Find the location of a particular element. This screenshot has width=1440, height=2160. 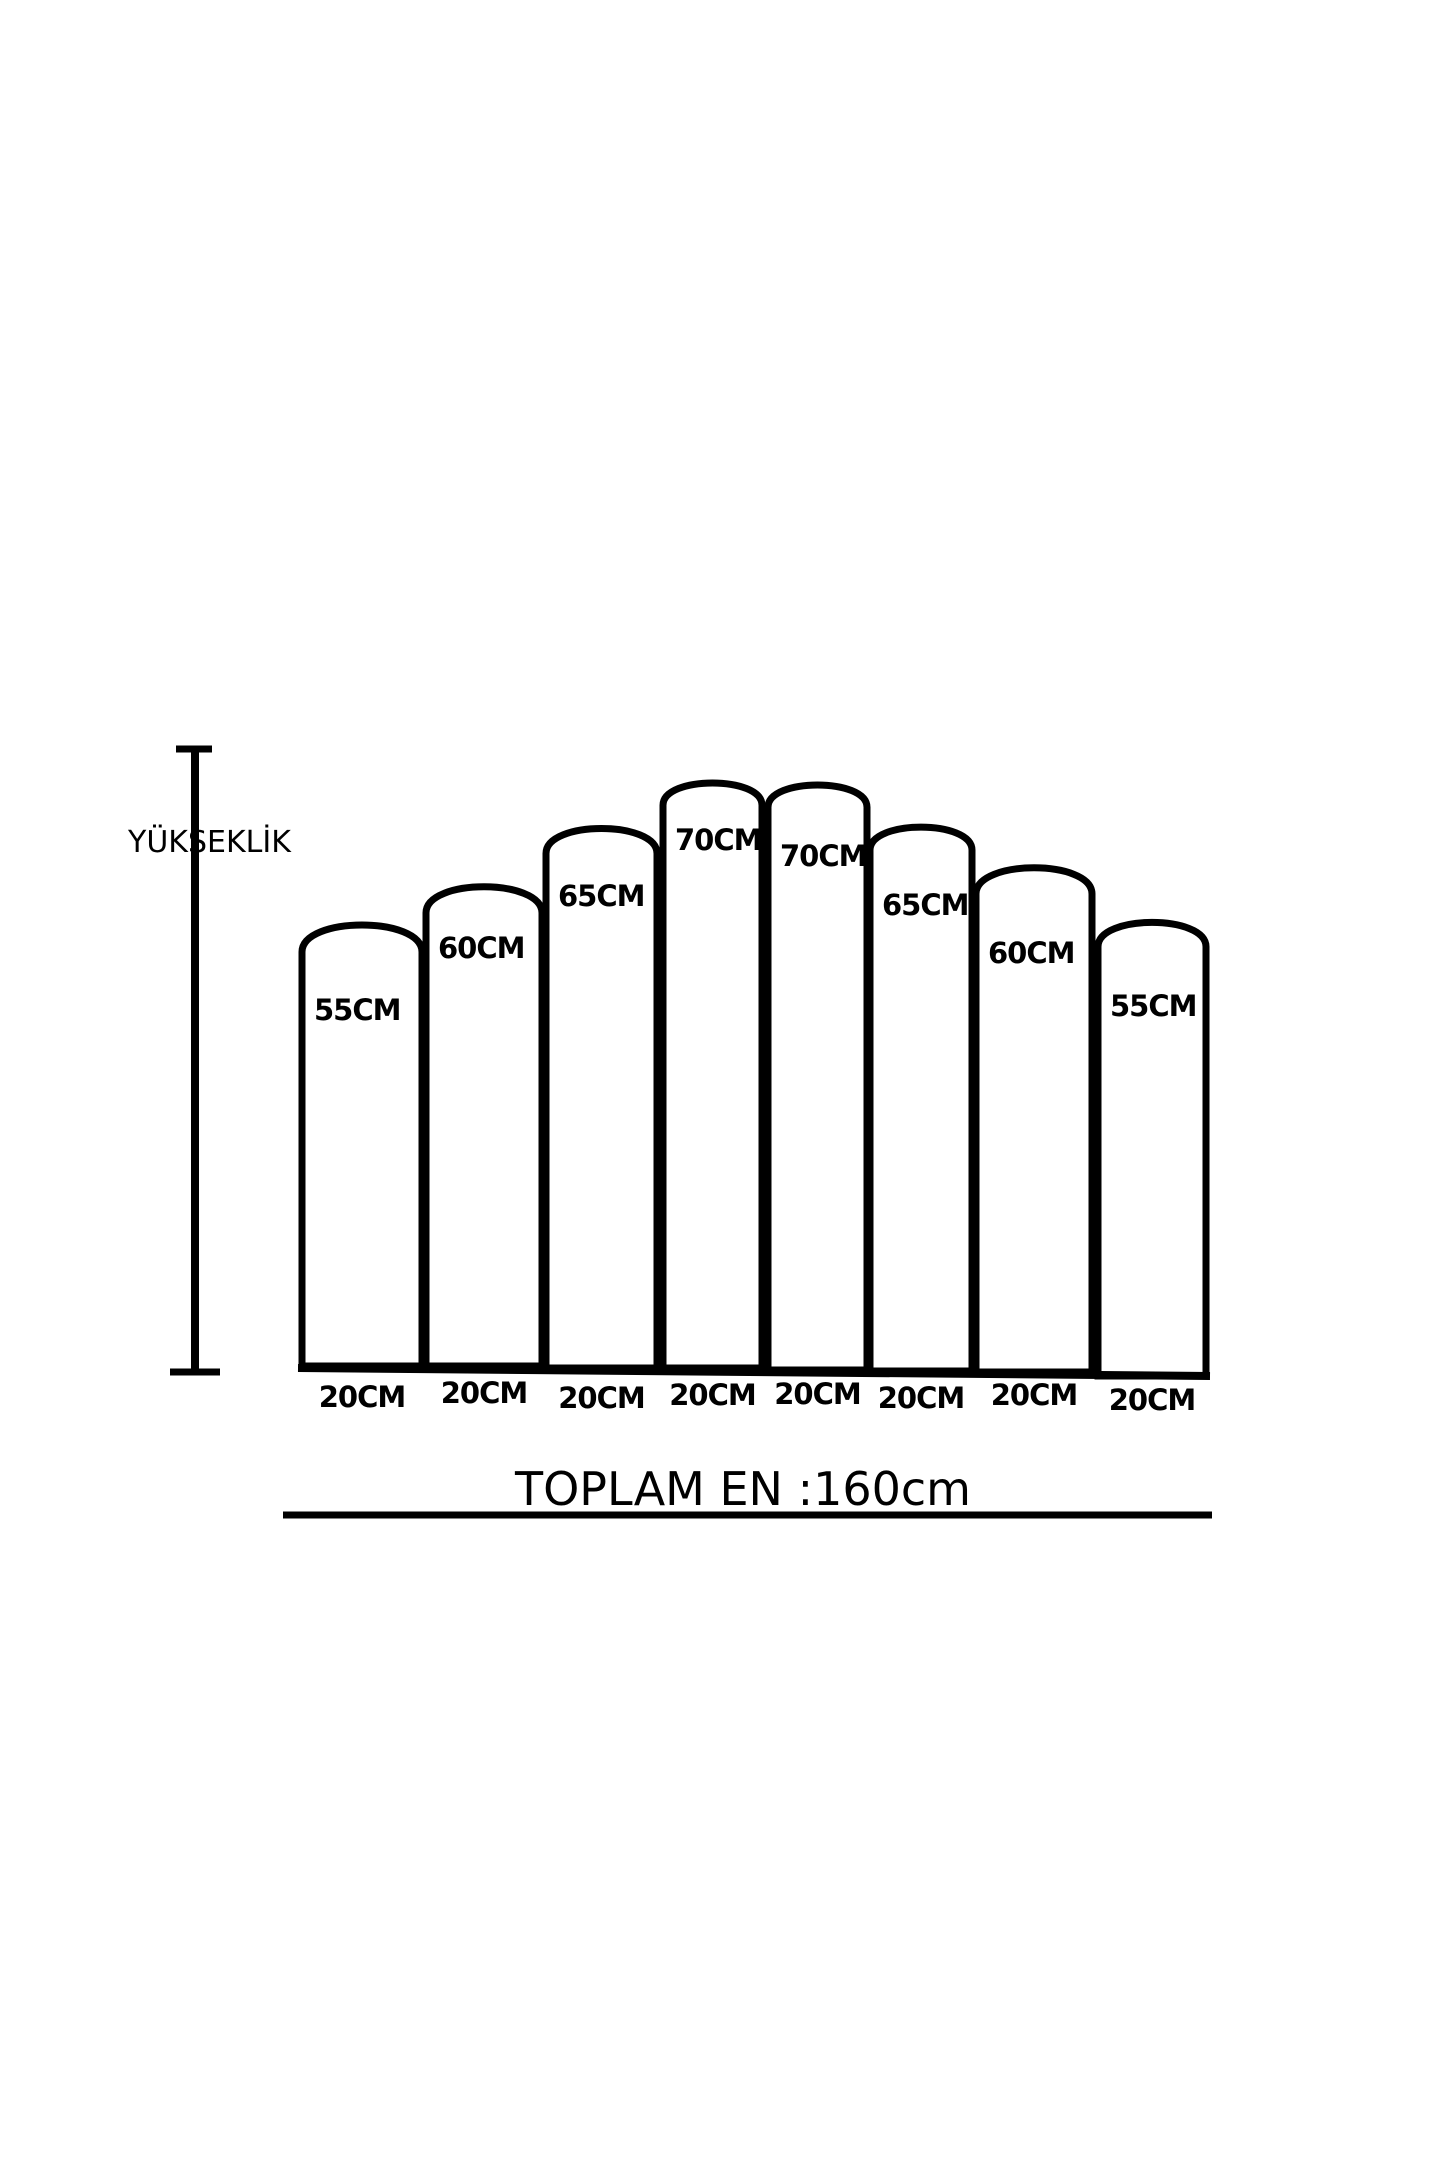

panel-2: 60CM 20CM is located at coordinates (484, 1146).